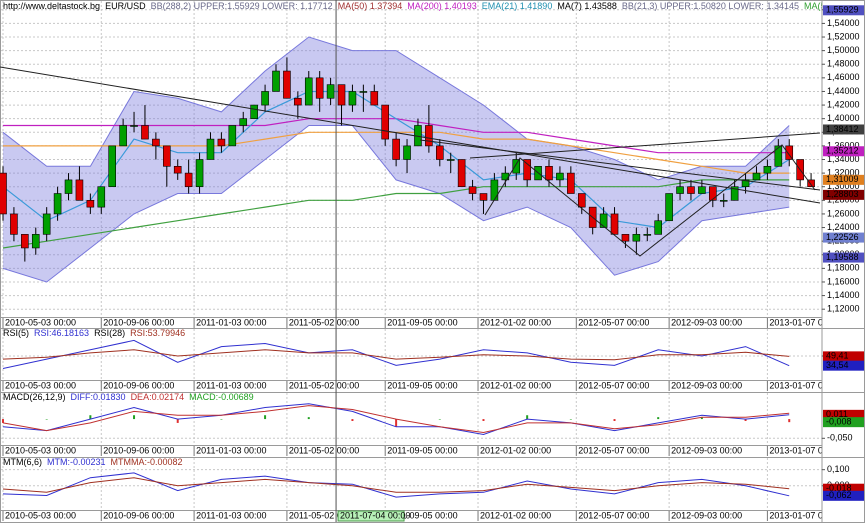  What do you see at coordinates (843, 186) in the screenshot?
I see `y-tick-label: 1,30000` at bounding box center [843, 186].